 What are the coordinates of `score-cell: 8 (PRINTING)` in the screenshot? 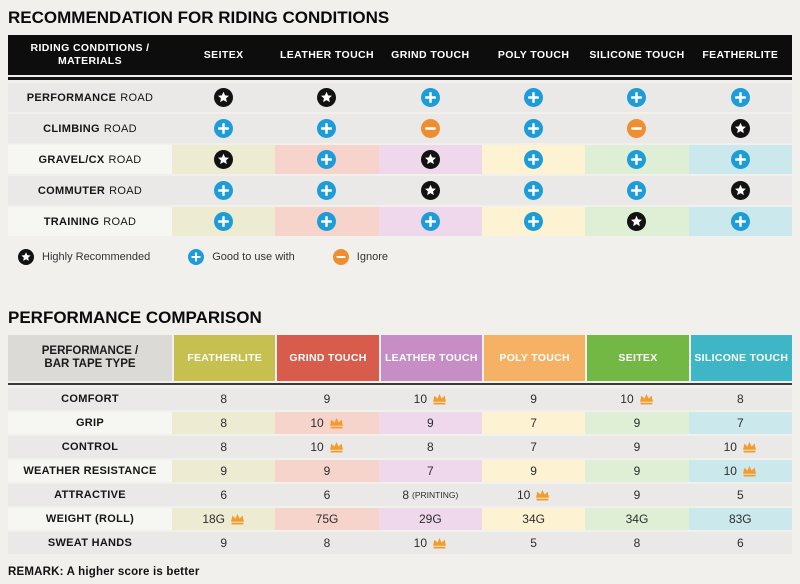 It's located at (430, 495).